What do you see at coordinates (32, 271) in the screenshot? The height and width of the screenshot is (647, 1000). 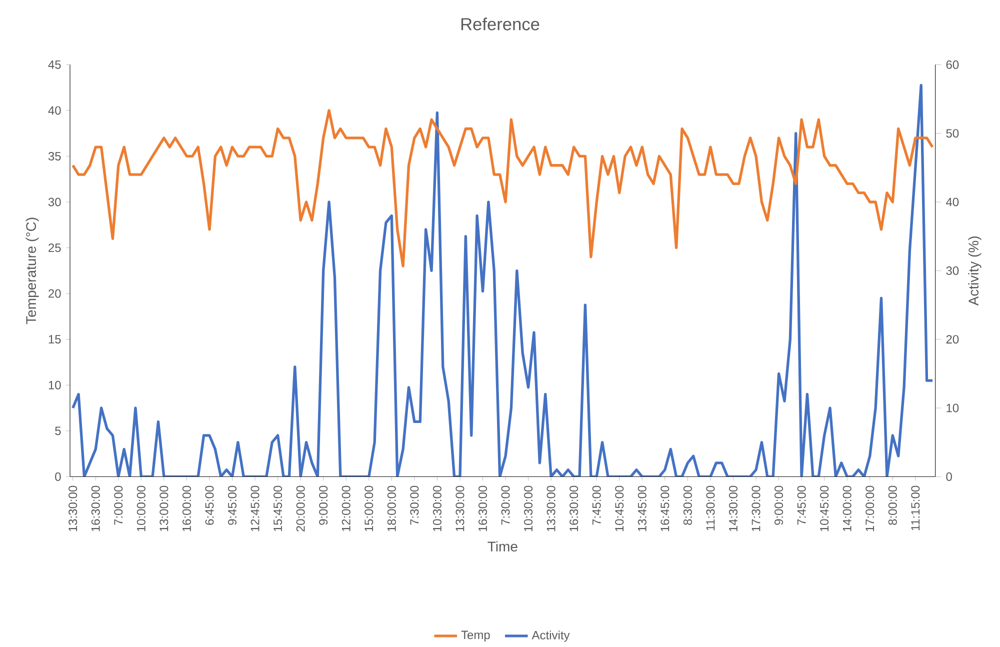 I see `y-axis-title: Temperature (°C)` at bounding box center [32, 271].